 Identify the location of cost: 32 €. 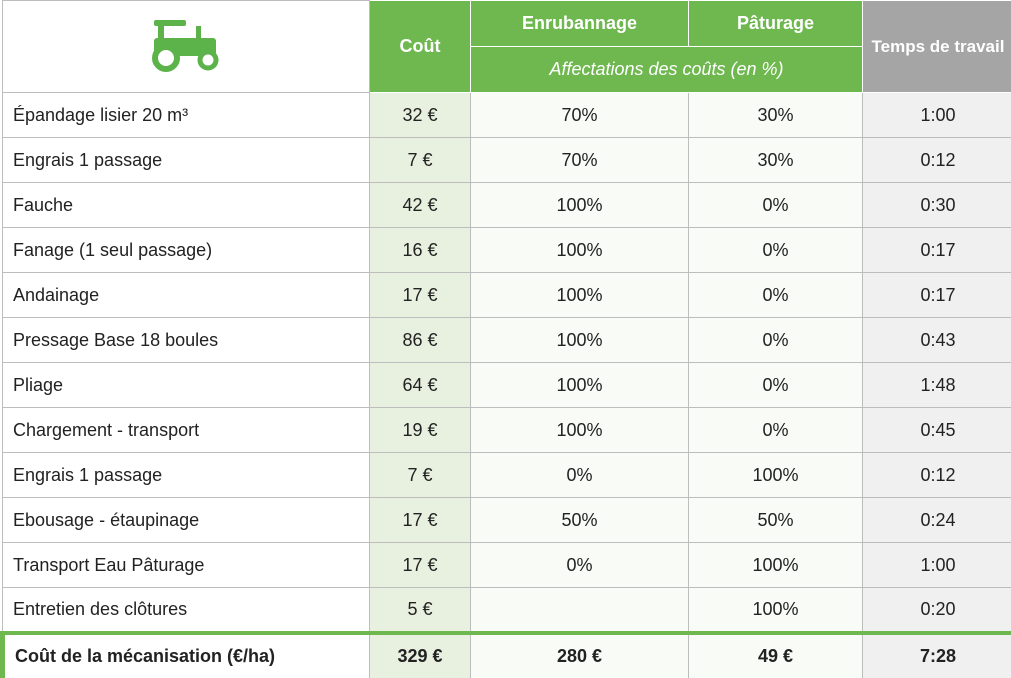
(420, 115).